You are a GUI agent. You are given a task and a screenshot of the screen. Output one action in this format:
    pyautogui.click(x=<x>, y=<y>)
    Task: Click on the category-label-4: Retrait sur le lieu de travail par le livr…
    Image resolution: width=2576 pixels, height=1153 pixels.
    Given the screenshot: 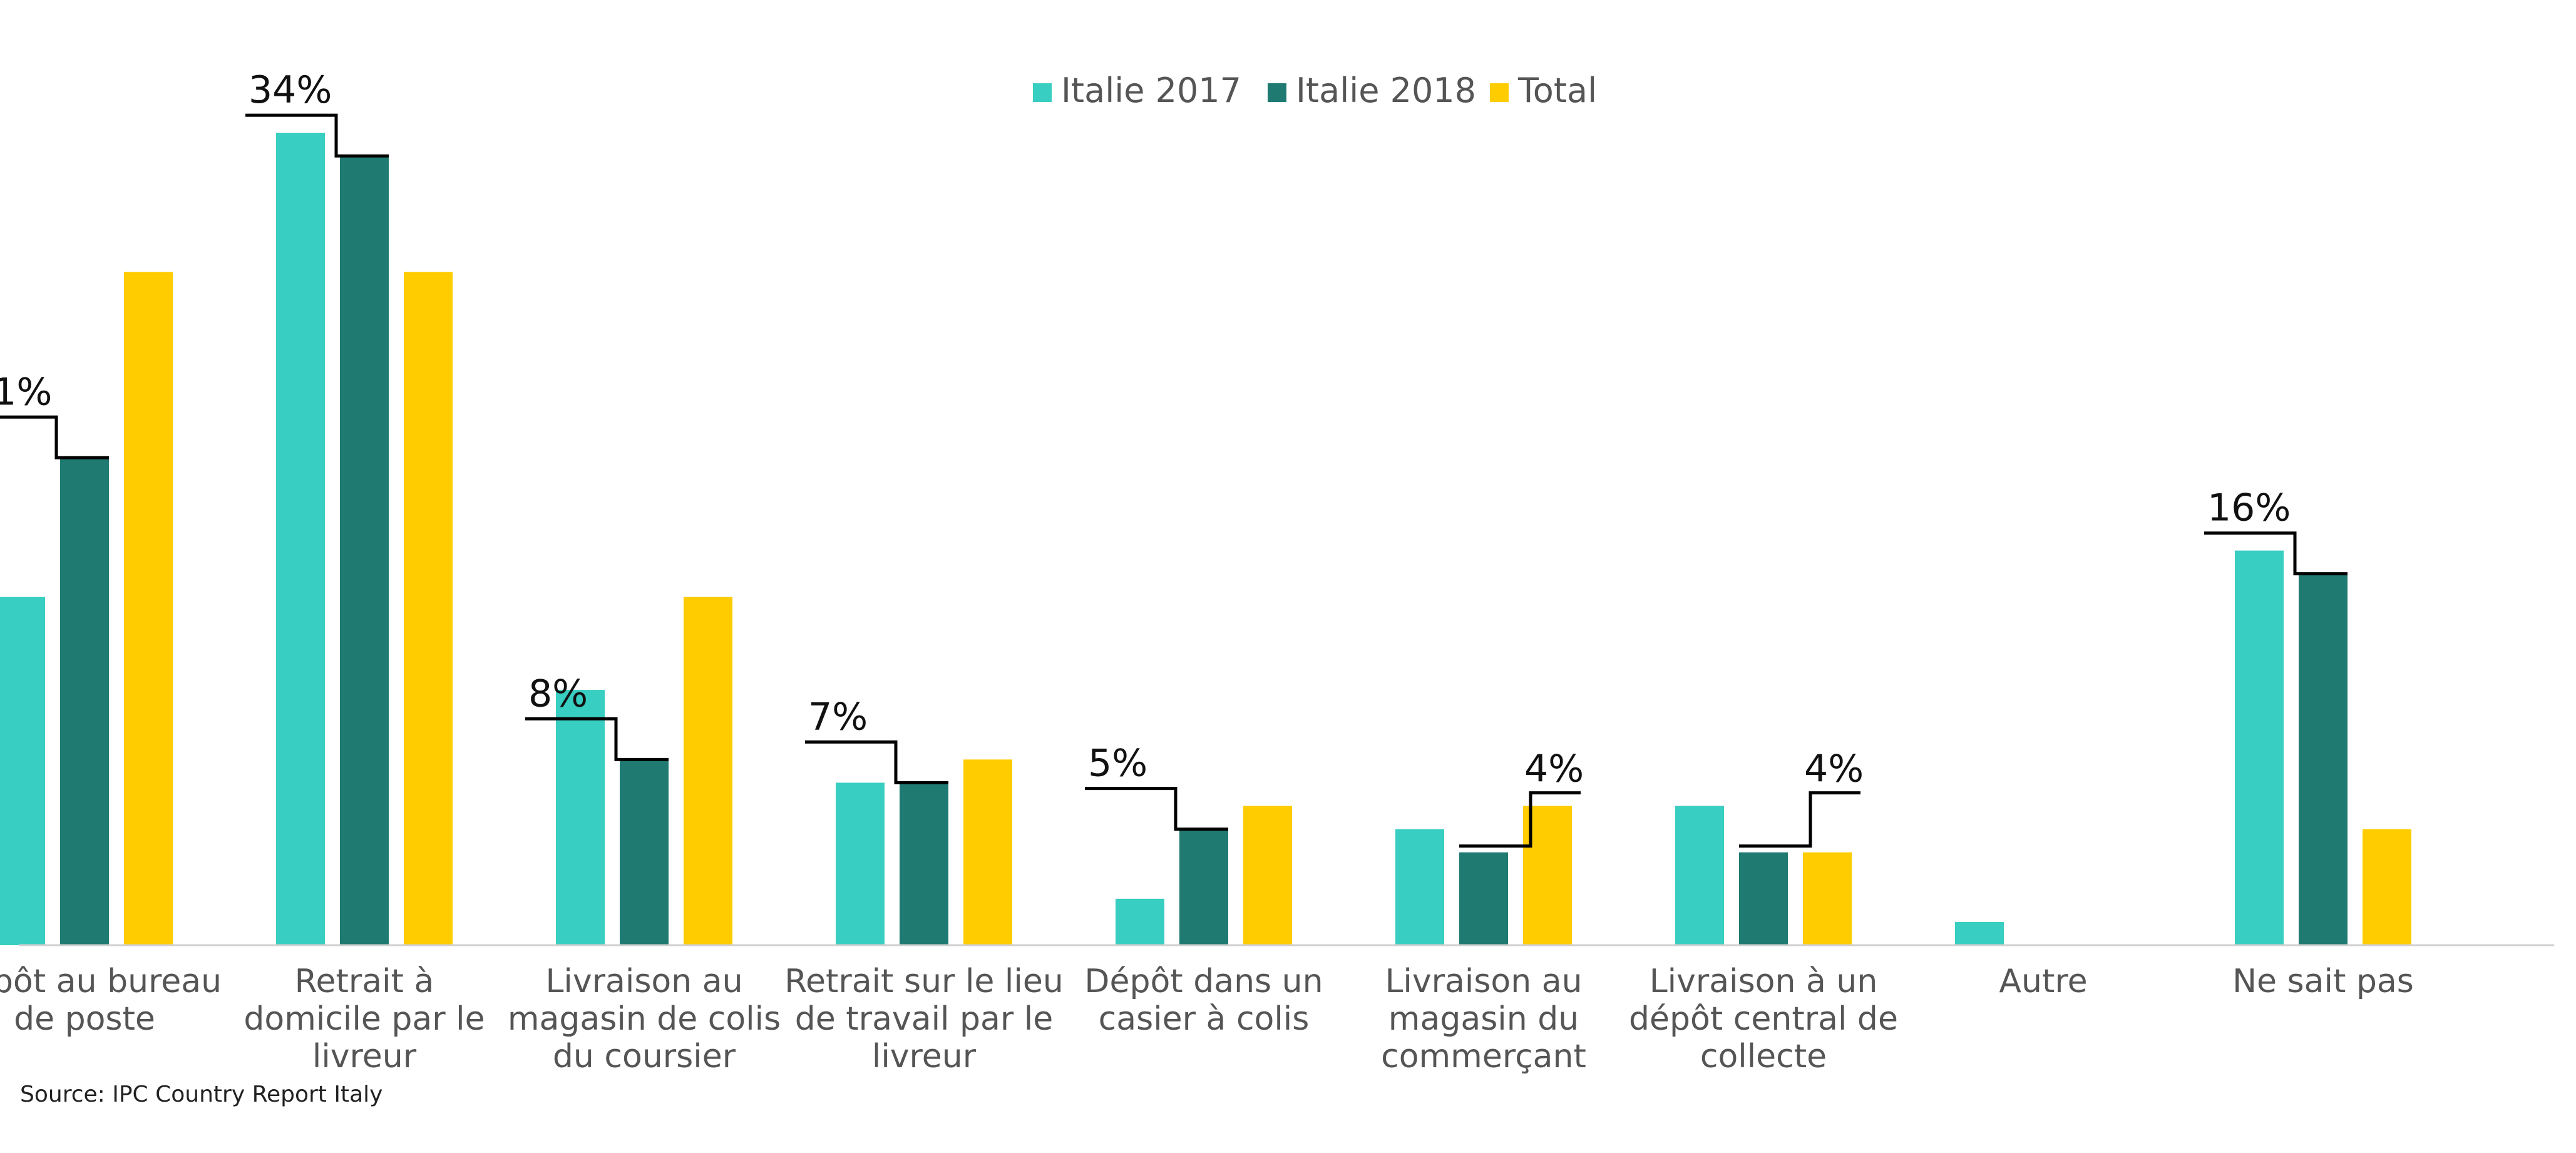 What is the action you would take?
    pyautogui.click(x=924, y=1019)
    